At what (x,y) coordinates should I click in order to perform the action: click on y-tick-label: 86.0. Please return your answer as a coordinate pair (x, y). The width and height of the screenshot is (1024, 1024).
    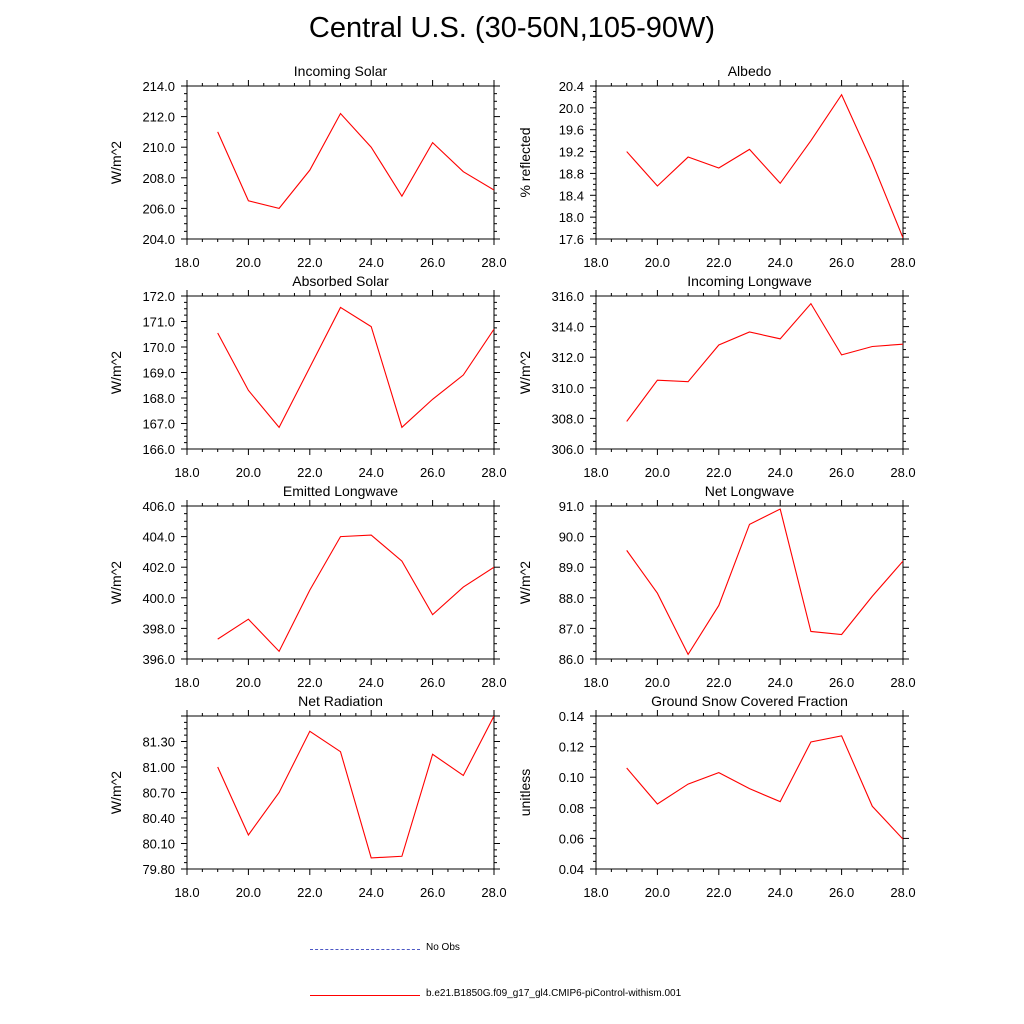
    Looking at the image, I should click on (571, 659).